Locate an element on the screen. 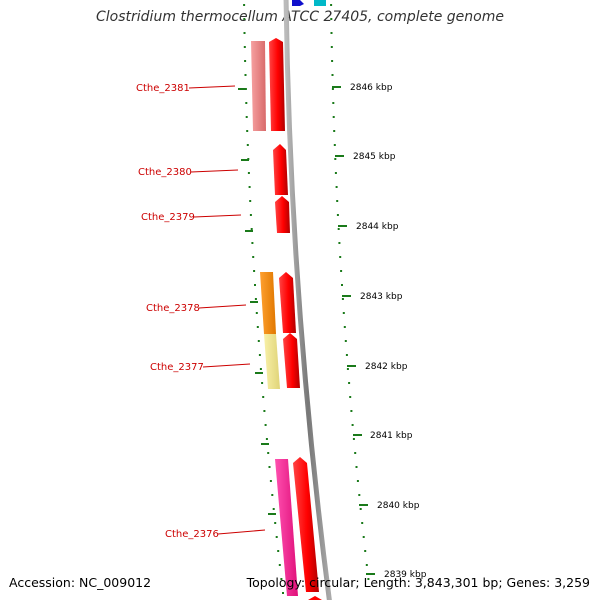  ruler-tick-label: 2840 kbp is located at coordinates (398, 506).